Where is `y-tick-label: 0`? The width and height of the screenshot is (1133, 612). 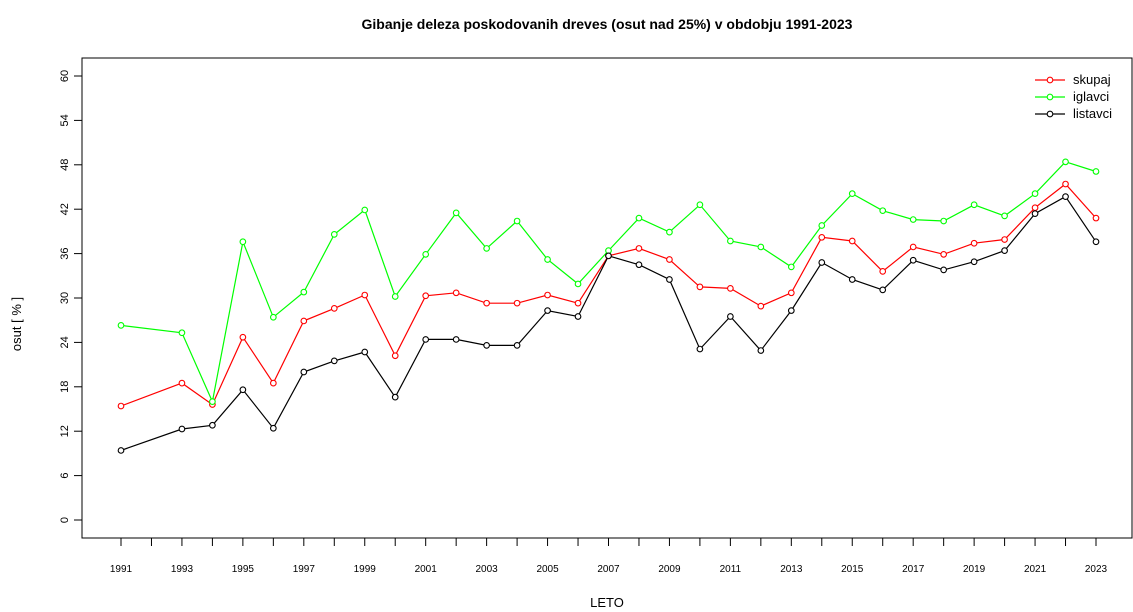 y-tick-label: 0 is located at coordinates (65, 520).